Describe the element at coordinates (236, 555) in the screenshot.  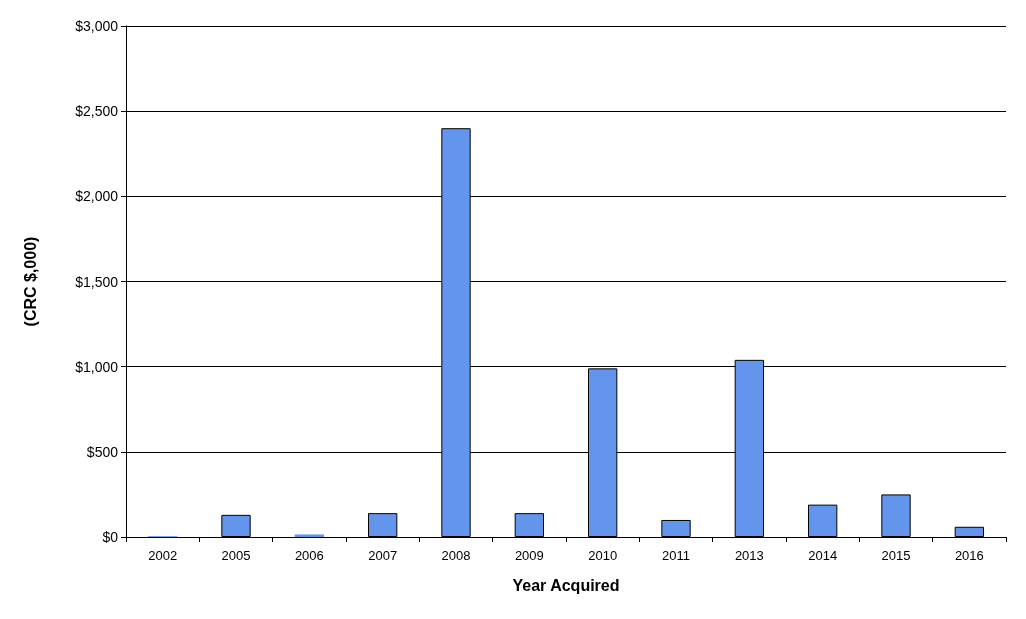
I see `x-tick-label: 2005` at that location.